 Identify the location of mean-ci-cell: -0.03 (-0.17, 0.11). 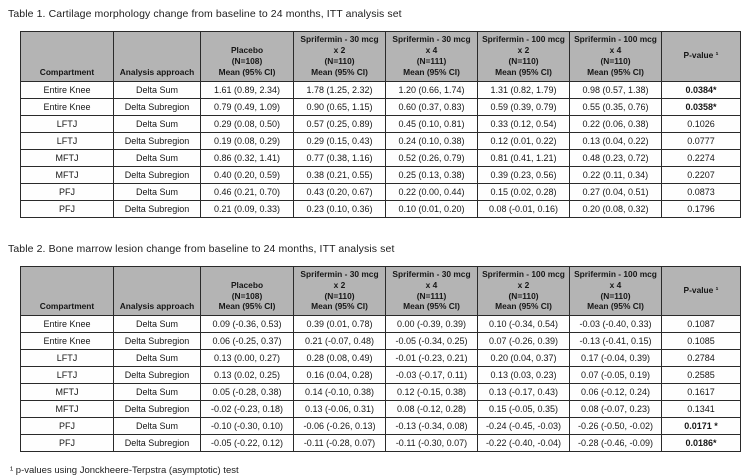
(431, 375).